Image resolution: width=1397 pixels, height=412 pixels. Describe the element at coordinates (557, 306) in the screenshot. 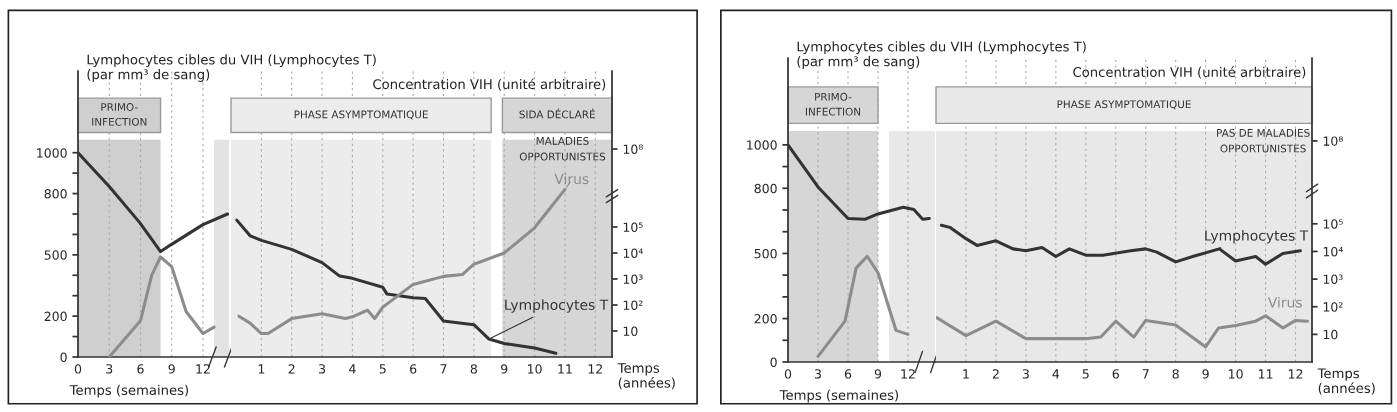

I see `text: Lymphocytes T` at that location.